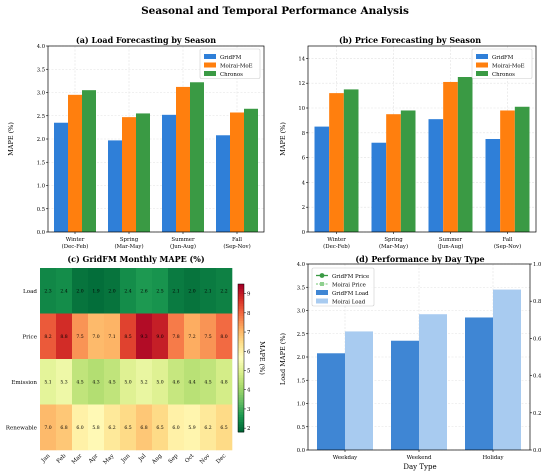 The image size is (550, 474). Describe the element at coordinates (79, 292) in the screenshot. I see `heatmap-cell-value: 2.0` at that location.